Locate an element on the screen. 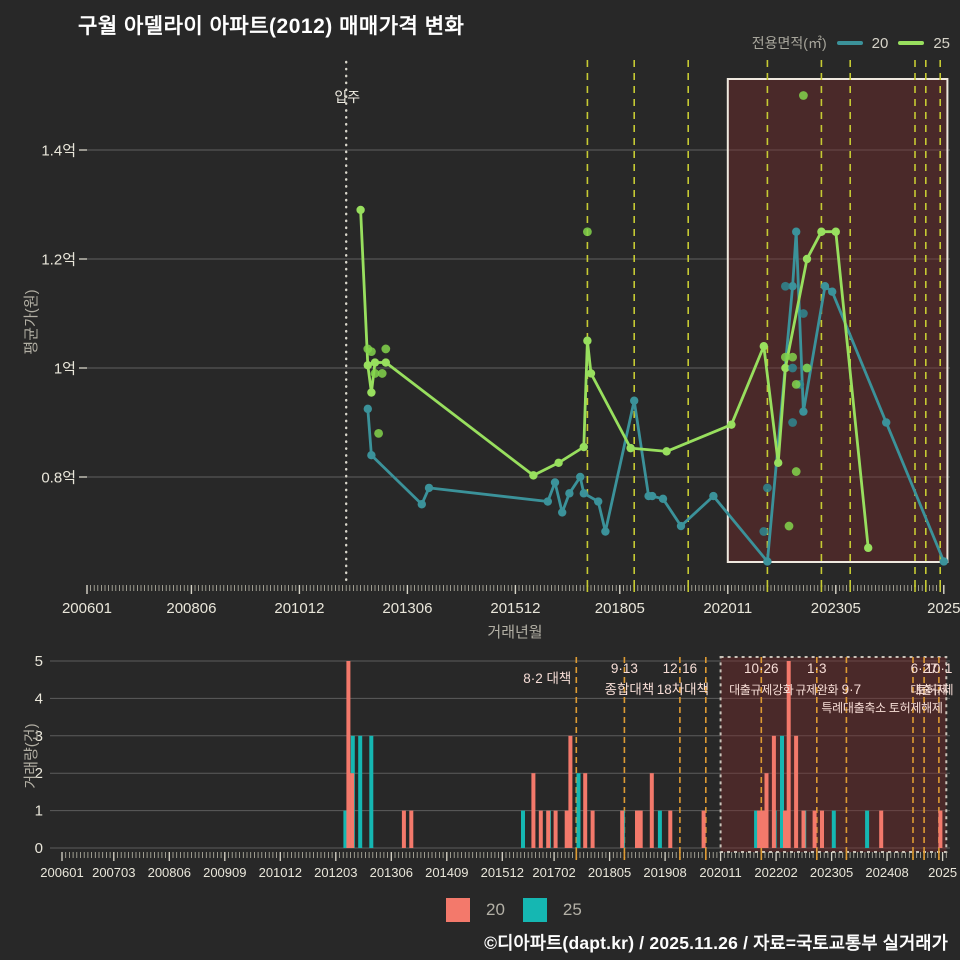 Image resolution: width=960 pixels, height=960 pixels. x-tick-label: 201012 is located at coordinates (280, 872).